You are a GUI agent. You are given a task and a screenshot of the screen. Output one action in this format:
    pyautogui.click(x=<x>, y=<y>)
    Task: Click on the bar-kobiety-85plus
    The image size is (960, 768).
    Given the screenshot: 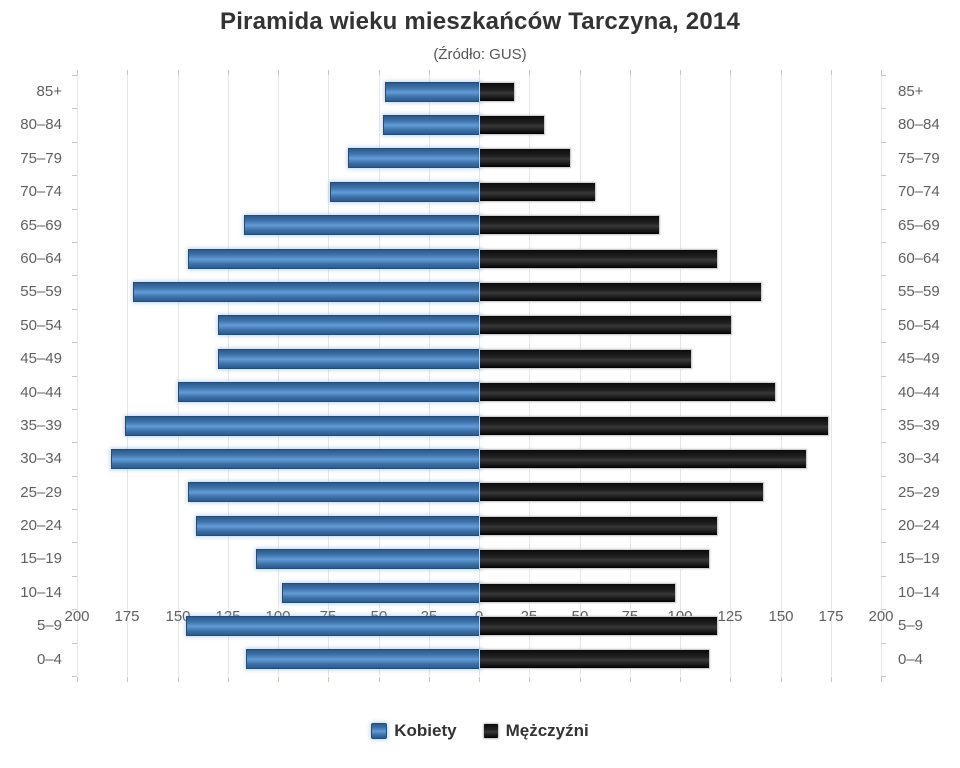 What is the action you would take?
    pyautogui.click(x=433, y=91)
    